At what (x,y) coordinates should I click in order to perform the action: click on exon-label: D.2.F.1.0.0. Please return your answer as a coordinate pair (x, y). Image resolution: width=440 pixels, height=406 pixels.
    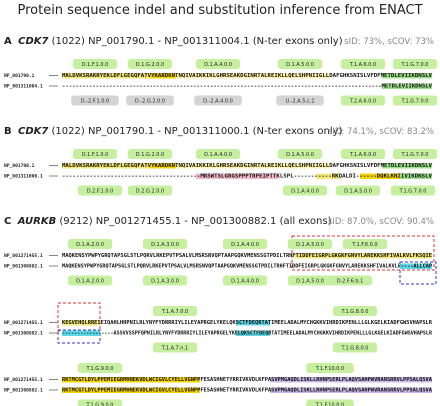
    Looking at the image, I should click on (100, 192).